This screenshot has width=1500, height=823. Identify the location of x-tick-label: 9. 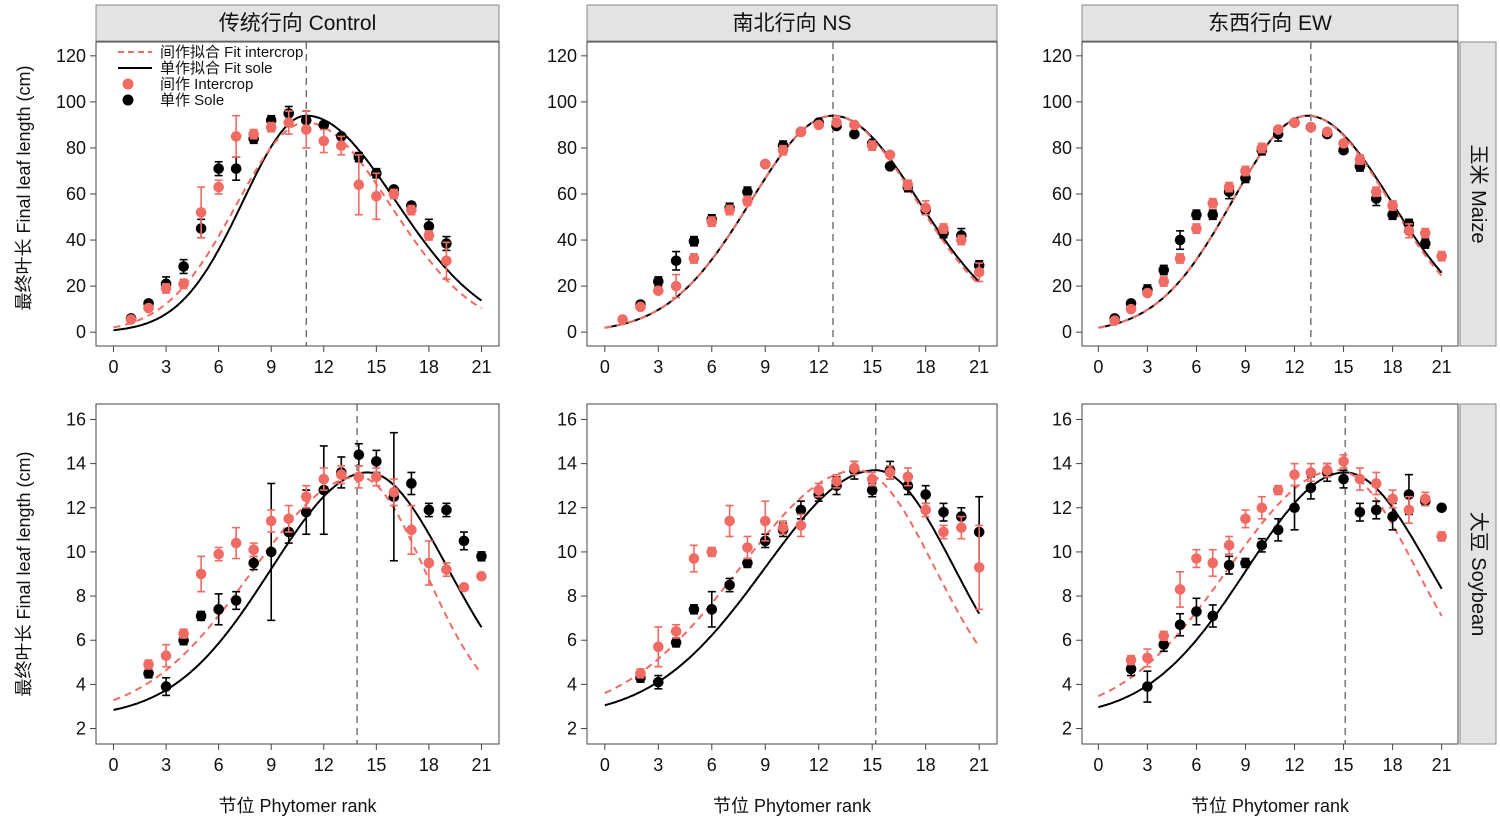
(271, 765).